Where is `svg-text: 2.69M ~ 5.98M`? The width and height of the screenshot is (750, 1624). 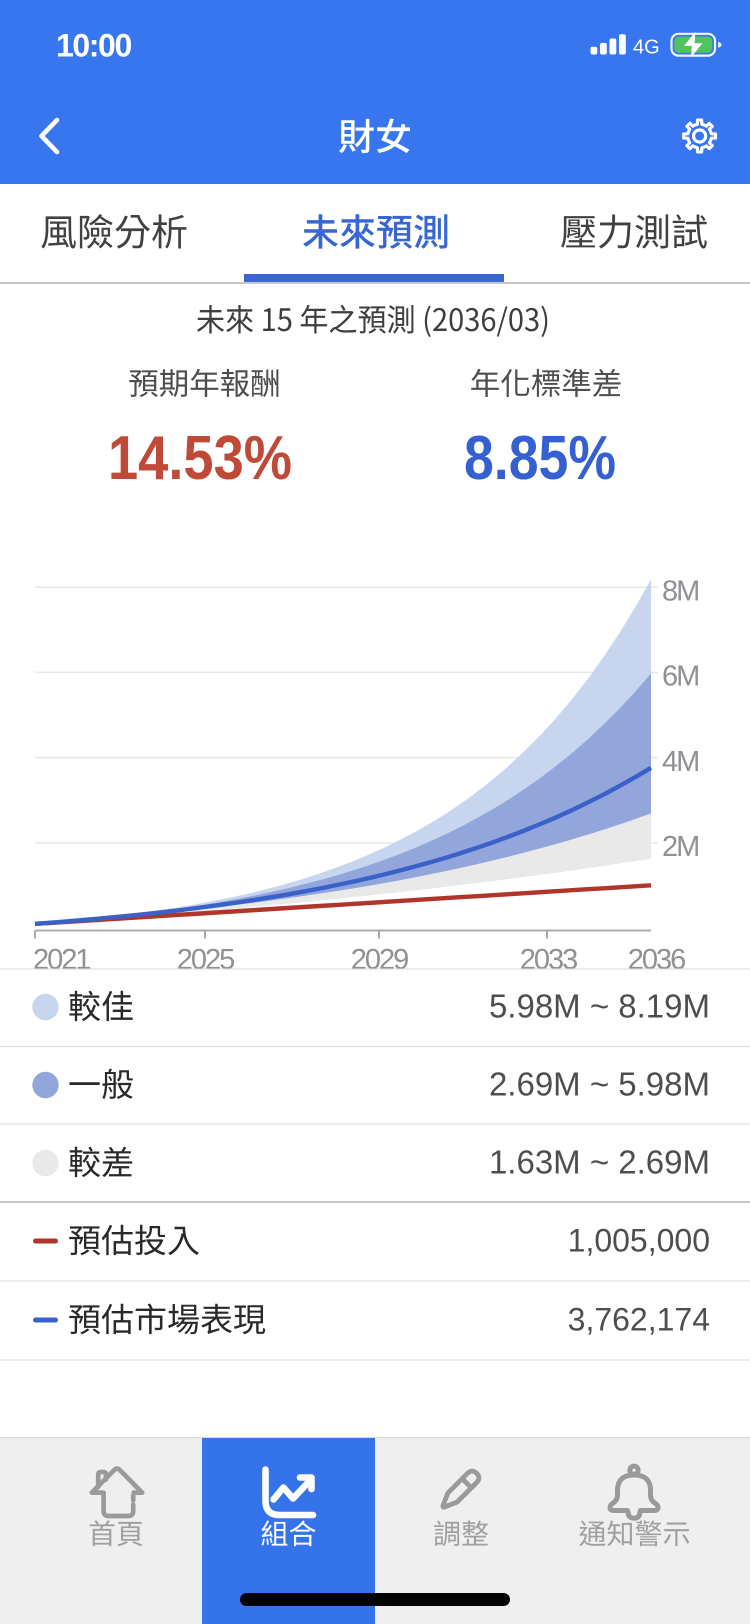
svg-text: 2.69M ~ 5.98M is located at coordinates (599, 1084).